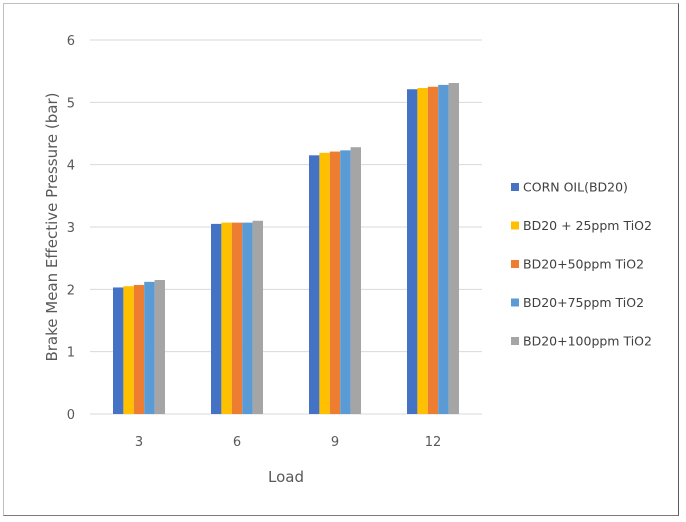 The width and height of the screenshot is (686, 522). Describe the element at coordinates (139, 442) in the screenshot. I see `x-tick-label: 3` at that location.